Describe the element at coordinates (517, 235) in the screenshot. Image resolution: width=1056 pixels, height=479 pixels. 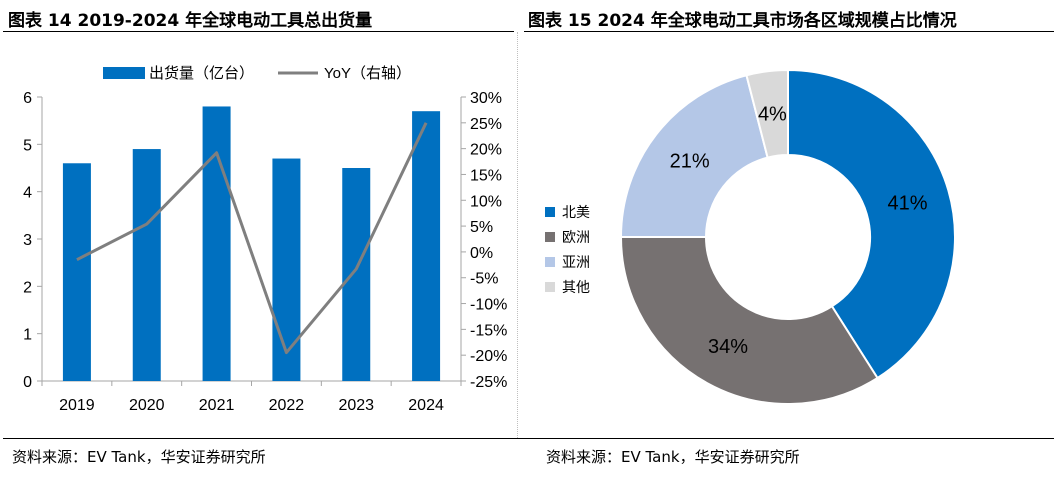
I see `panel-divider` at that location.